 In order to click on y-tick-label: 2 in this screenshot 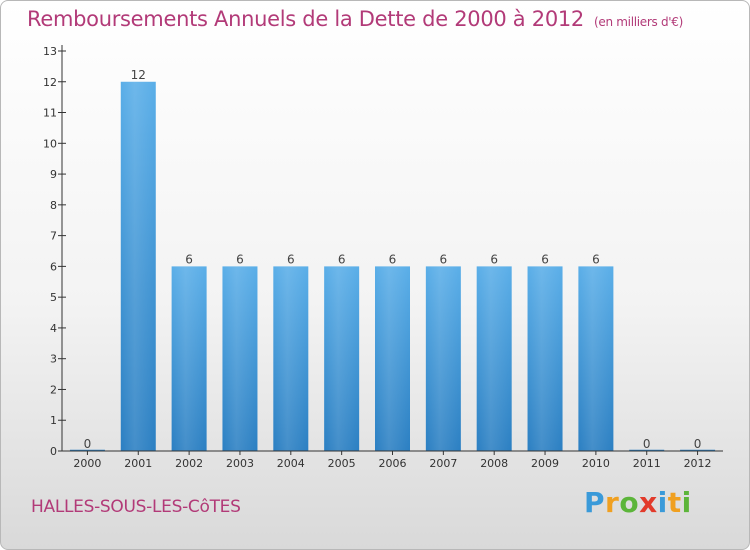, I will do `click(53, 389)`.